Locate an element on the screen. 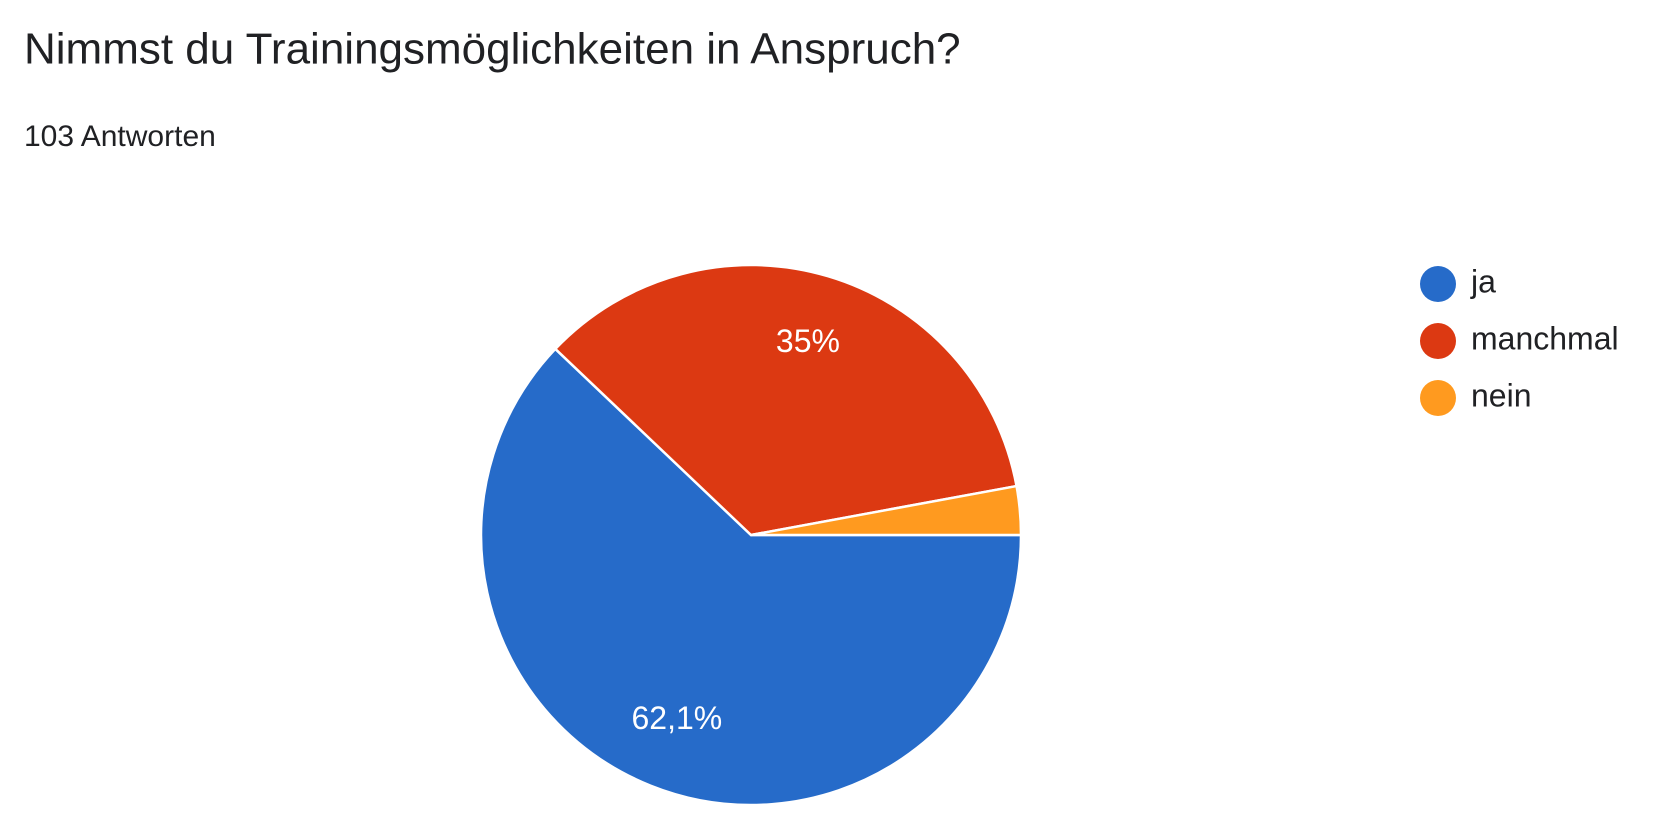 The height and width of the screenshot is (840, 1680). chart-subtitle: 103 Antworten is located at coordinates (120, 136).